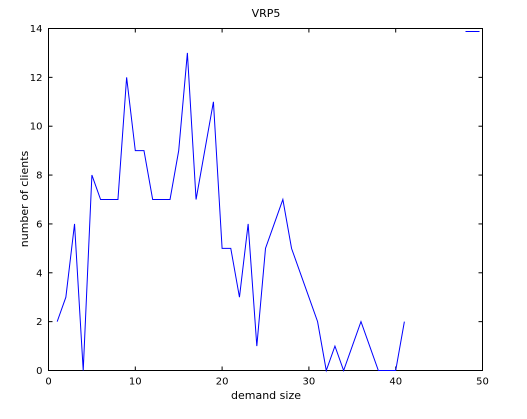 The width and height of the screenshot is (527, 419). What do you see at coordinates (395, 382) in the screenshot?
I see `x-tick-label-4: 40` at bounding box center [395, 382].